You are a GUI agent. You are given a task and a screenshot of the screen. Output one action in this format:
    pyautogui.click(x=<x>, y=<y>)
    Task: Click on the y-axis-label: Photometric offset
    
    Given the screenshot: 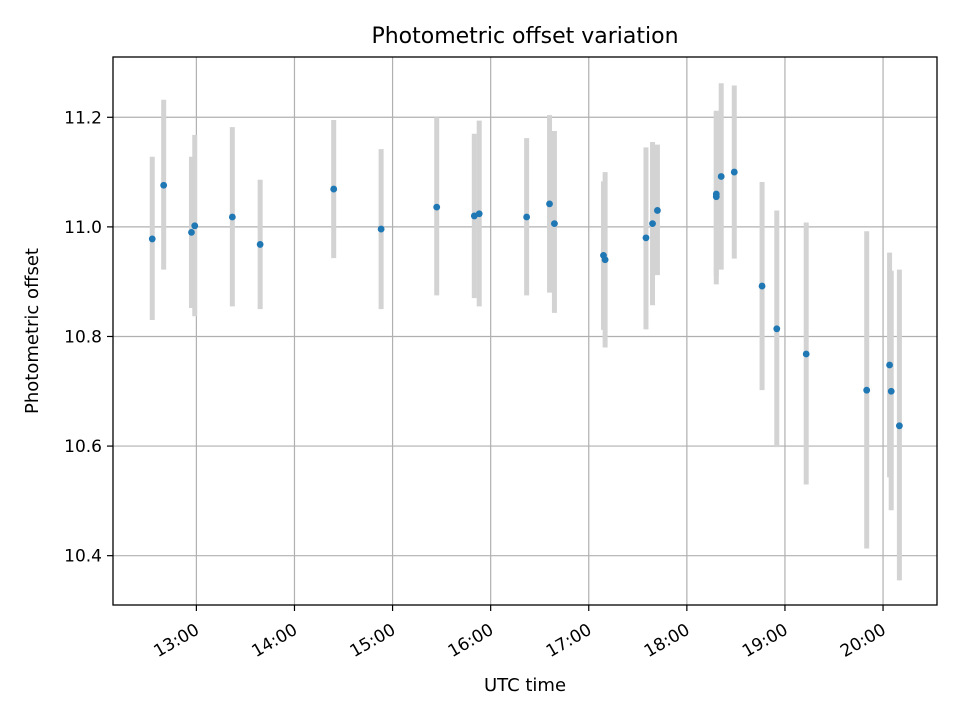 What is the action you would take?
    pyautogui.click(x=32, y=331)
    